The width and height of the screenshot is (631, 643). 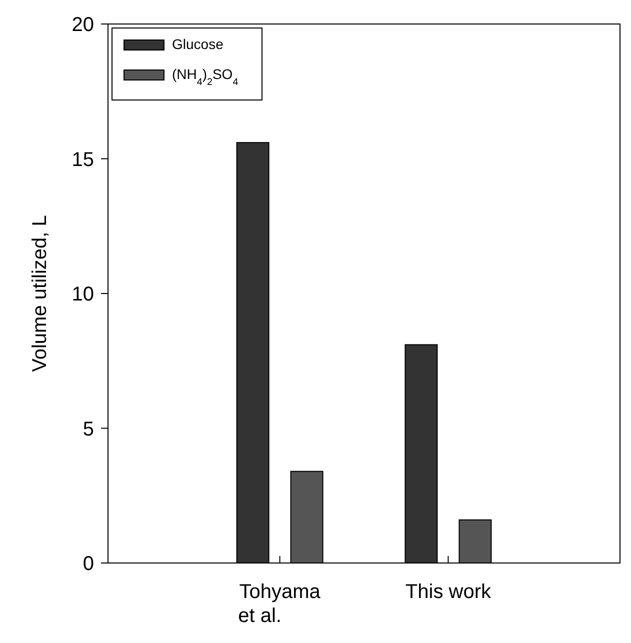 What do you see at coordinates (280, 604) in the screenshot?
I see `x-tick-label: Tohyama et al.` at bounding box center [280, 604].